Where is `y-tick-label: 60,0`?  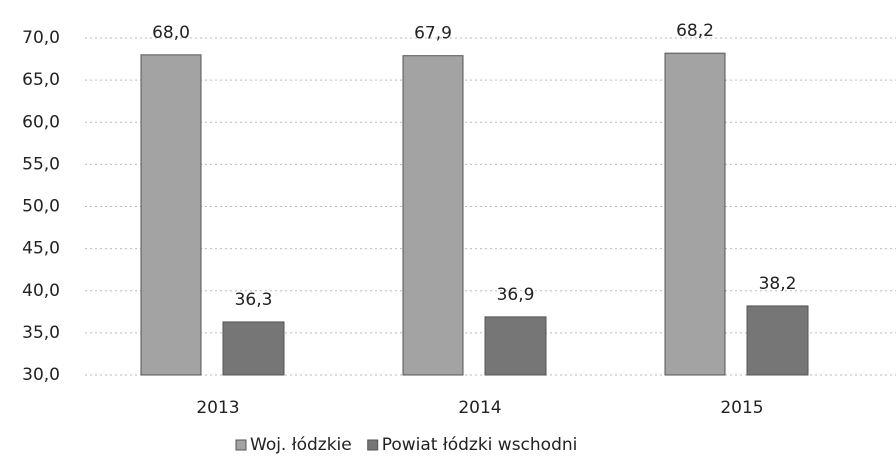
y-tick-label: 60,0 is located at coordinates (41, 122).